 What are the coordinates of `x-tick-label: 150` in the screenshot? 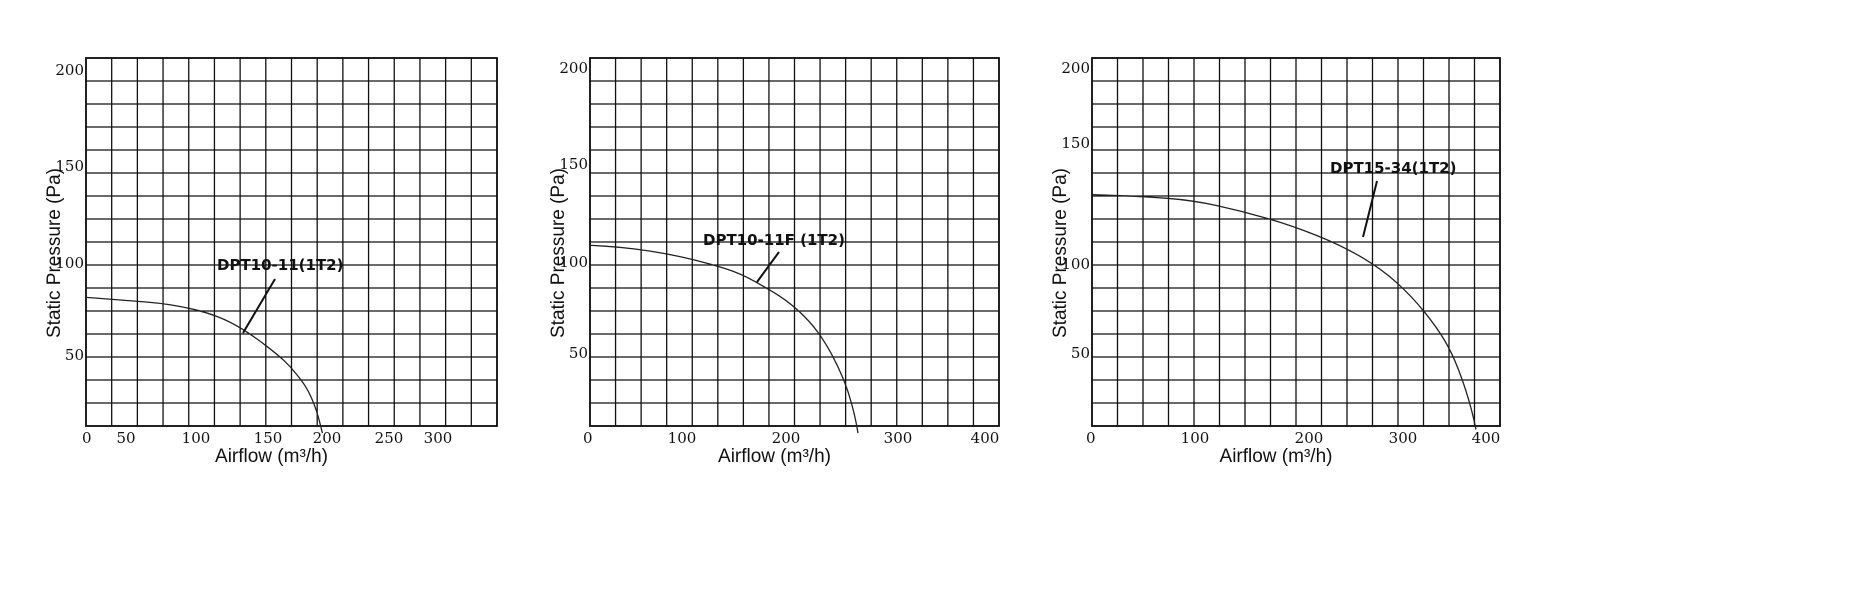 It's located at (268, 438).